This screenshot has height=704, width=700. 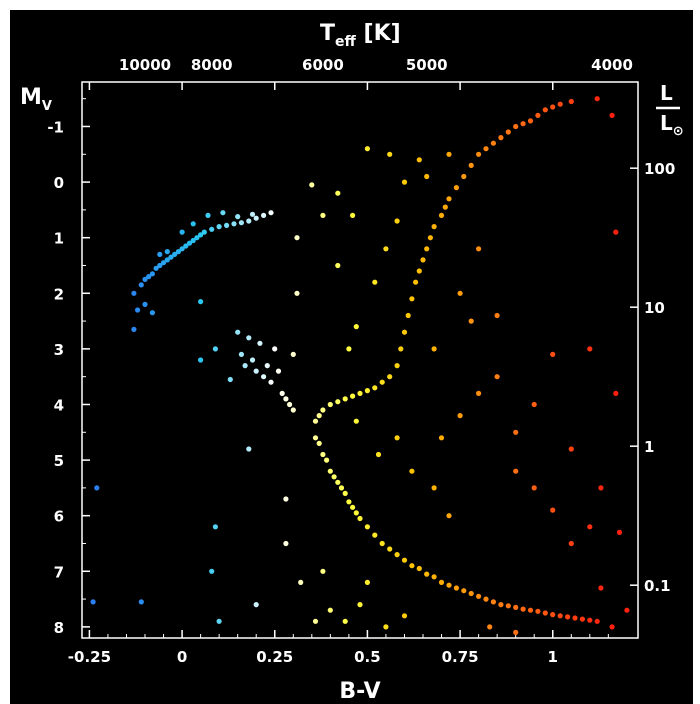 I want to click on right-tick-label: 10, so click(x=654, y=308).